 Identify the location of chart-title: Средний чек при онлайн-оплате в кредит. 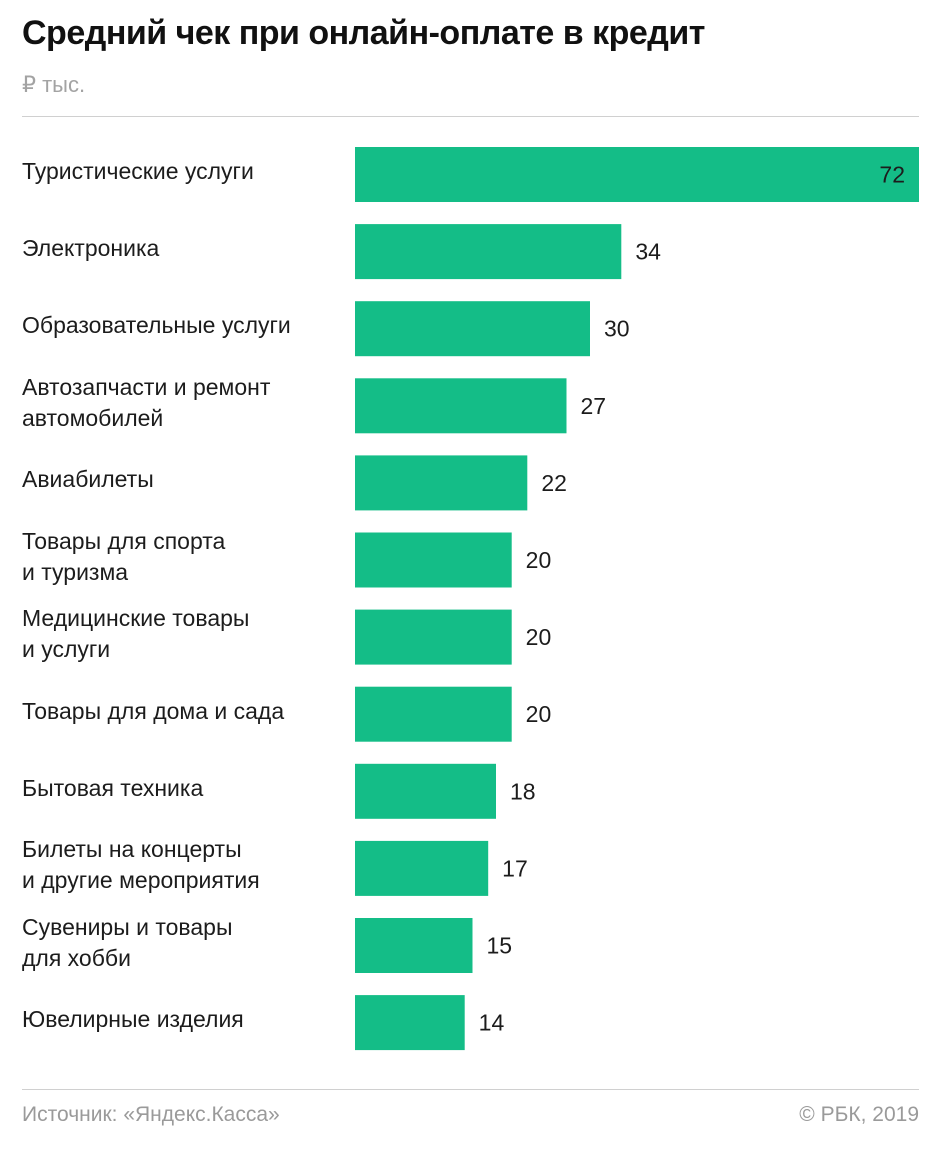
(363, 33).